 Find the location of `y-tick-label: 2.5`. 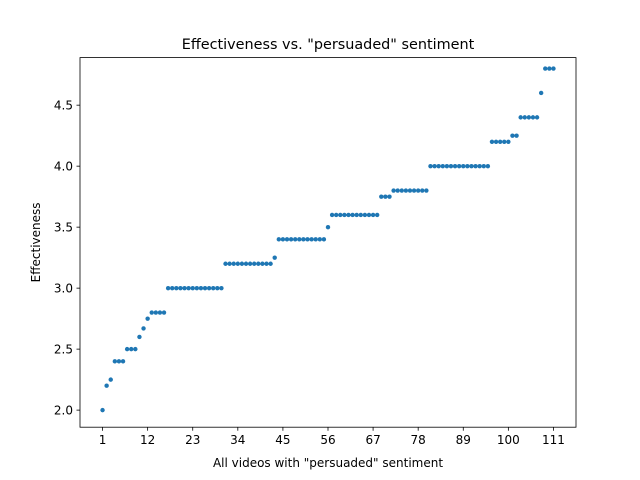

y-tick-label: 2.5 is located at coordinates (63, 349).